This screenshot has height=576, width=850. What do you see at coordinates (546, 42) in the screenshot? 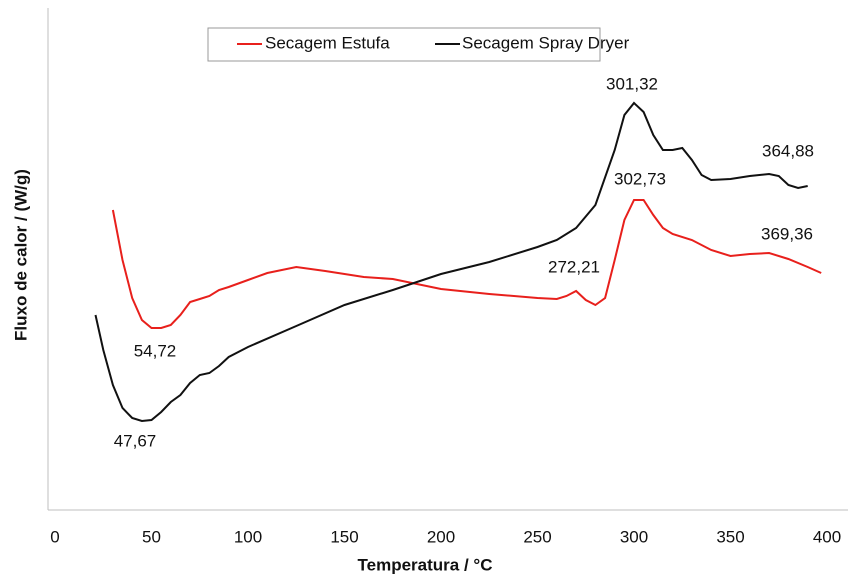
I see `legend-label: Secagem Spray Dryer` at bounding box center [546, 42].